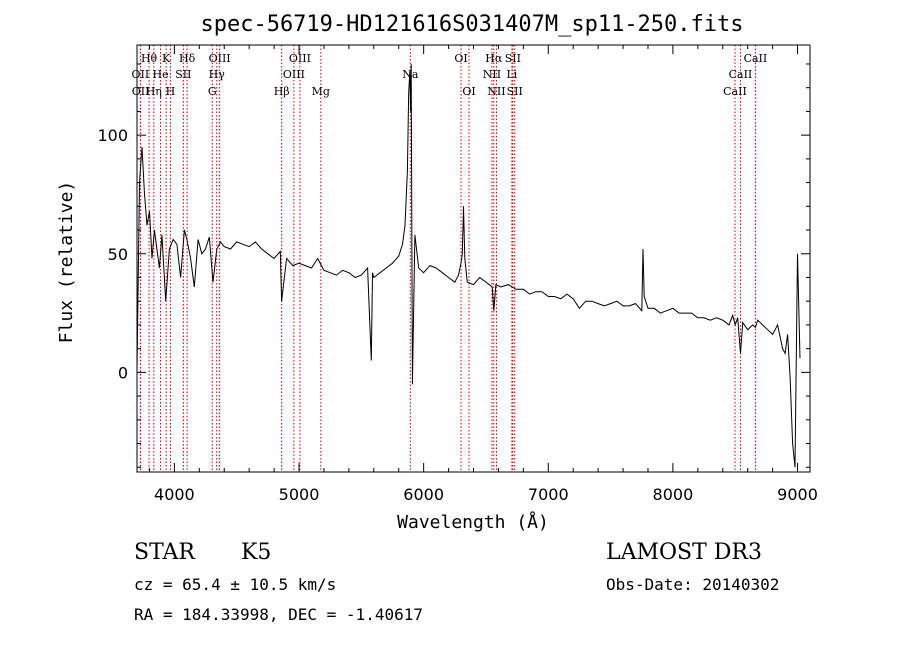 The width and height of the screenshot is (900, 649). Describe the element at coordinates (118, 254) in the screenshot. I see `y-tick-label: 50` at that location.